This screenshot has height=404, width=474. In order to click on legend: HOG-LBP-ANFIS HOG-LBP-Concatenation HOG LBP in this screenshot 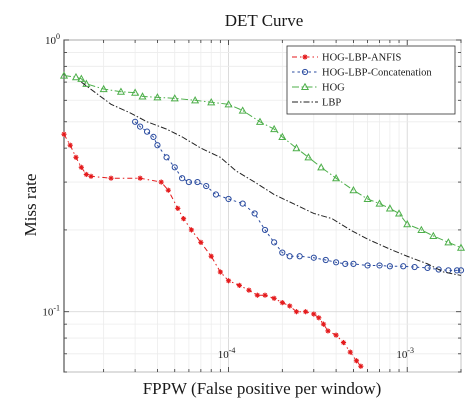, I will do `click(371, 80)`.